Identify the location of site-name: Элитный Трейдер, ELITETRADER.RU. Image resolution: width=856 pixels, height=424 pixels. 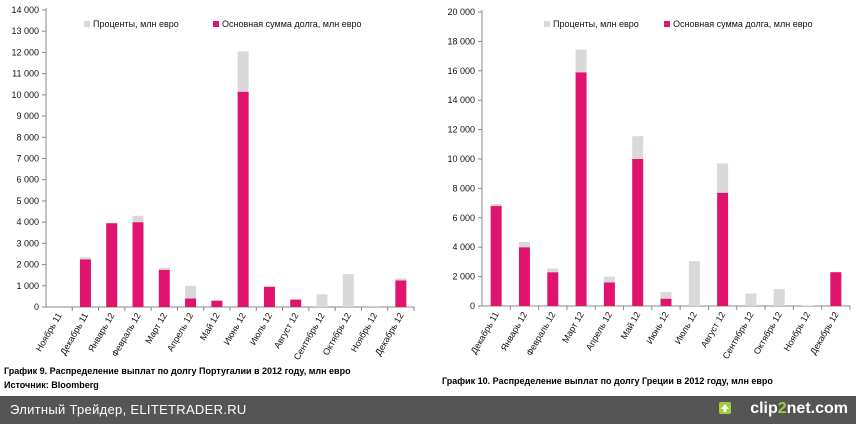
(128, 409).